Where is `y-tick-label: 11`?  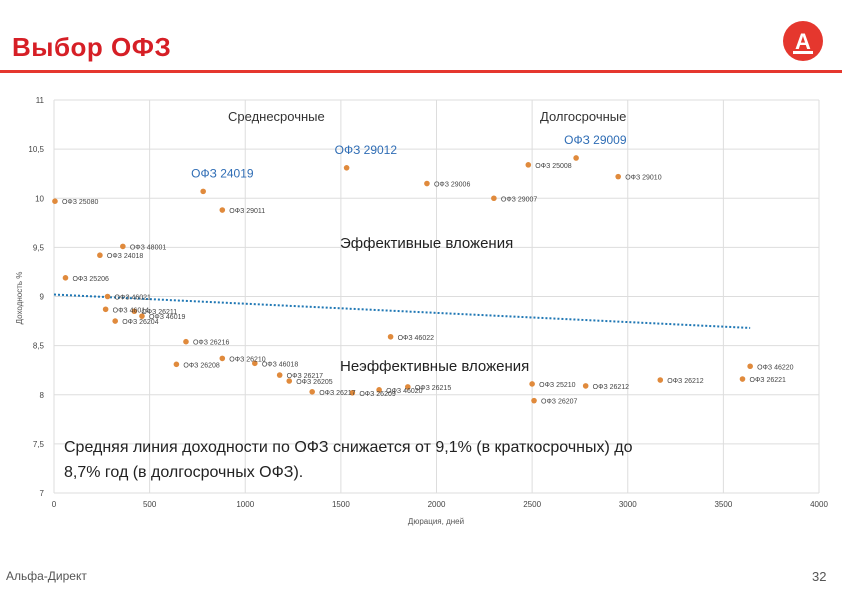
y-tick-label: 11 is located at coordinates (40, 100).